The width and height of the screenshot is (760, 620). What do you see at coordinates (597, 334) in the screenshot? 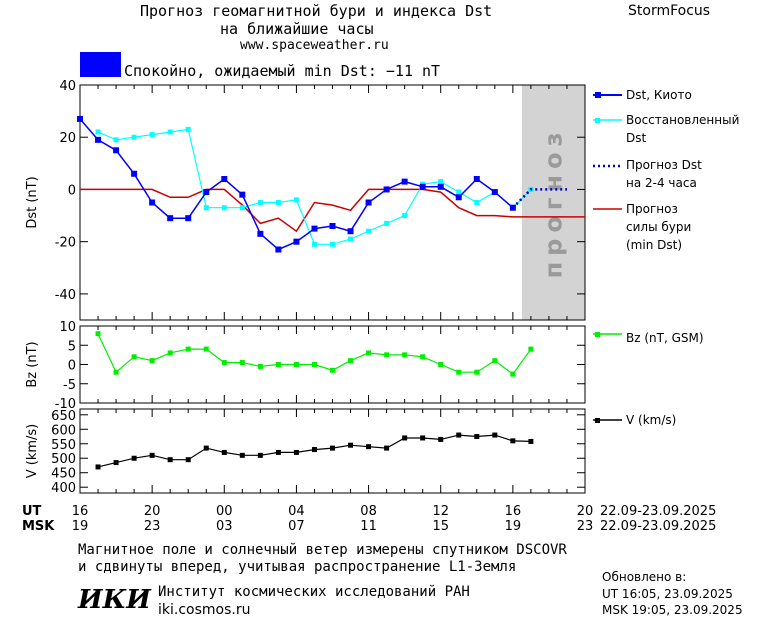
I see `legend-marker-bz` at bounding box center [597, 334].